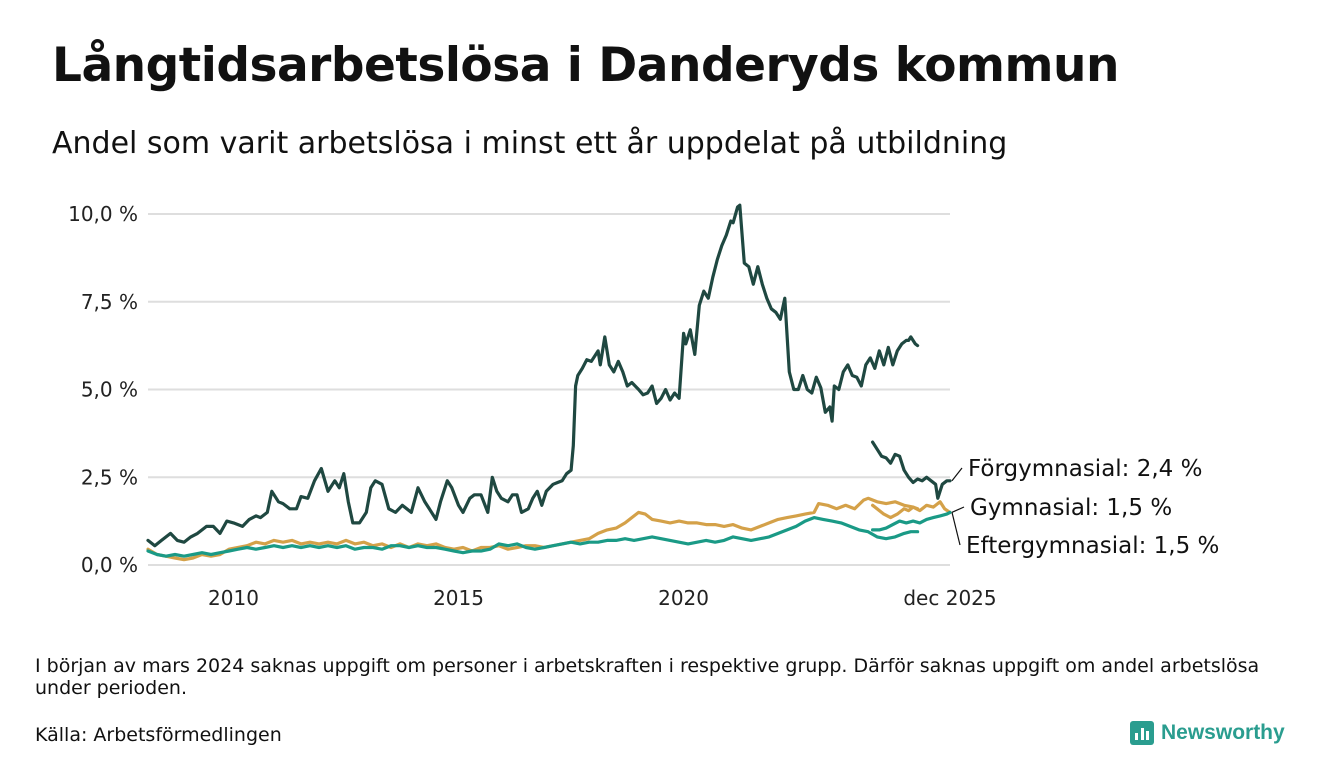 Image resolution: width=1340 pixels, height=780 pixels. I want to click on series-line-gymnasial, so click(533, 529).